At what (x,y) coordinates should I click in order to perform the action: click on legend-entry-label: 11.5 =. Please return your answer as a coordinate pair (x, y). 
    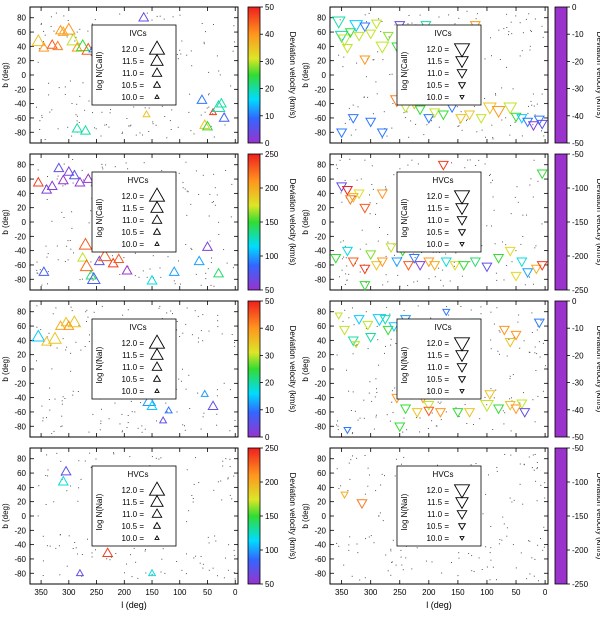
    Looking at the image, I should click on (438, 355).